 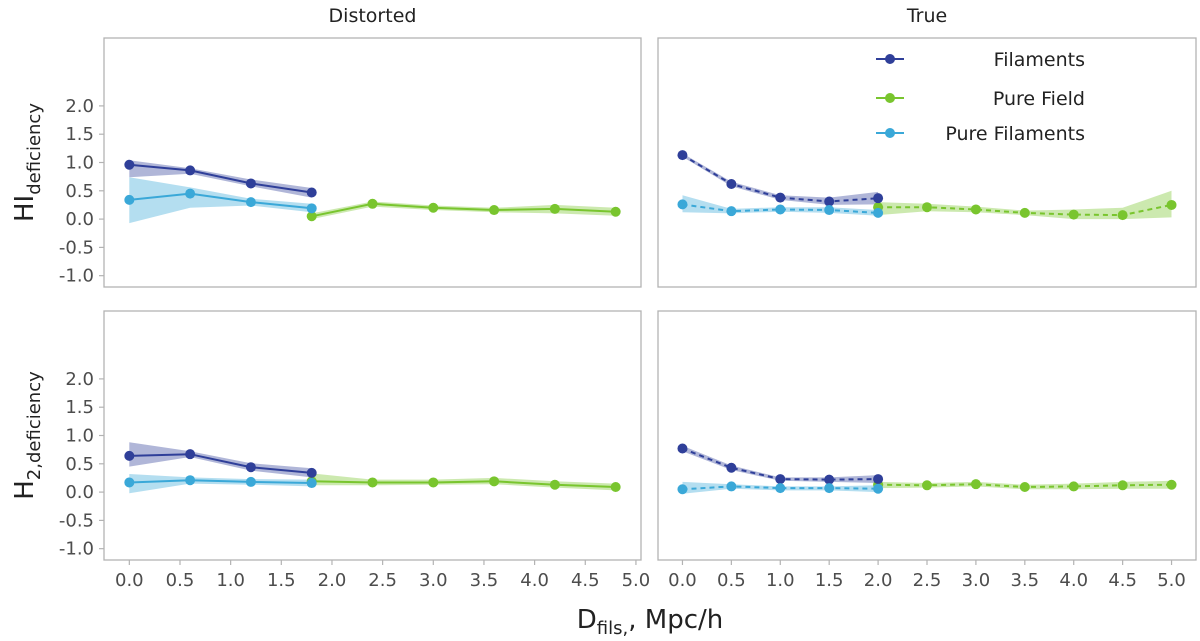 I want to click on x-tick-label: 0.0, so click(x=129, y=580).